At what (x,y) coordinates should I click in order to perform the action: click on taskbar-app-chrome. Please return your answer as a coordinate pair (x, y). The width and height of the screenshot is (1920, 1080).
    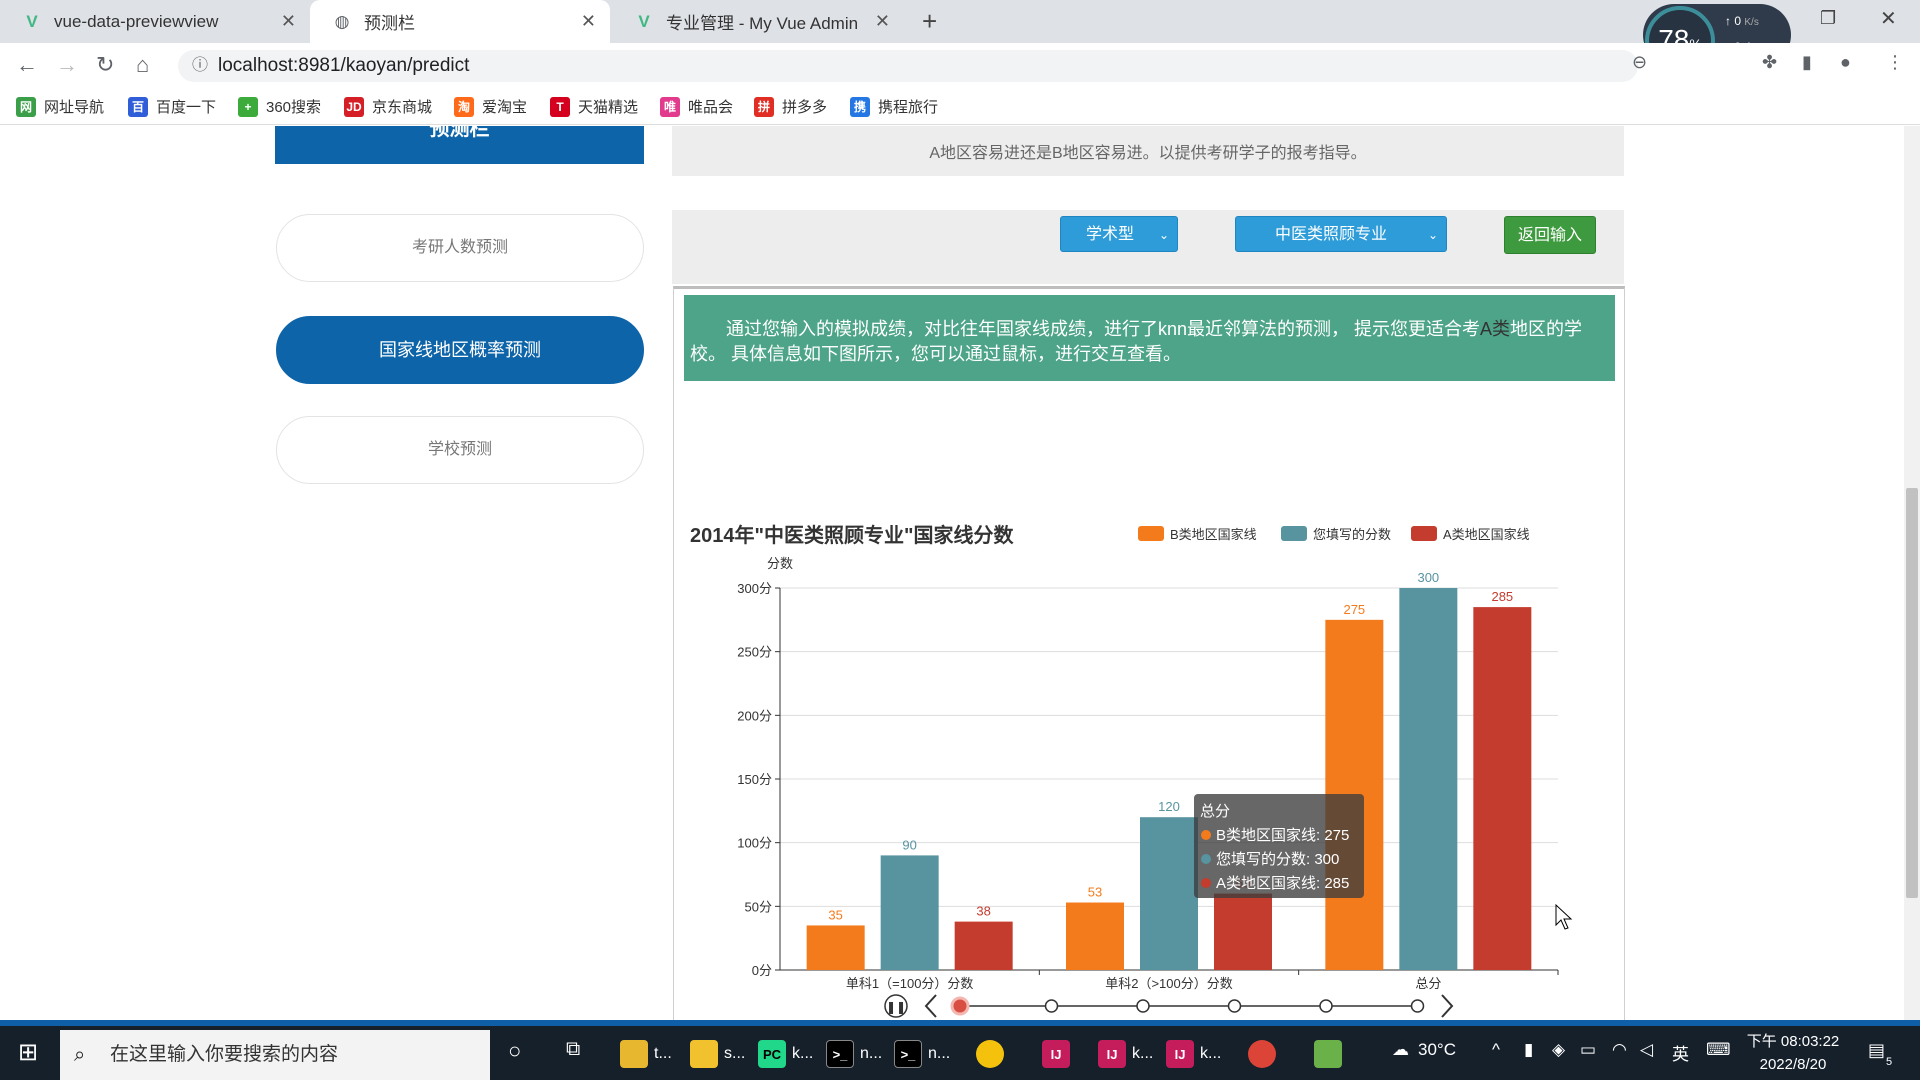
    Looking at the image, I should click on (1265, 1054).